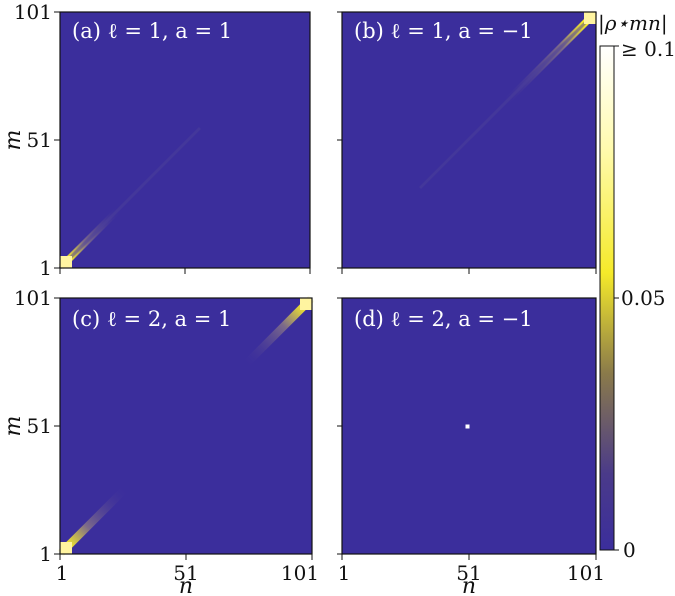 The height and width of the screenshot is (596, 675). Describe the element at coordinates (115, 499) in the screenshot. I see `panel-c-diagonal-band-low` at that location.